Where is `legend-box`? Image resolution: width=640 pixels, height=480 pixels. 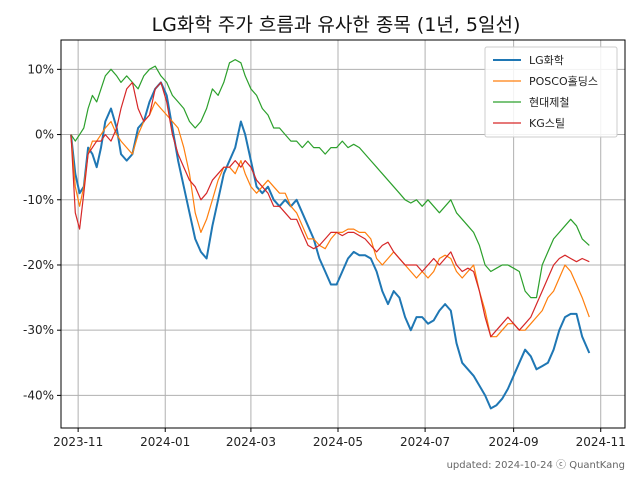 legend-box is located at coordinates (551, 92).